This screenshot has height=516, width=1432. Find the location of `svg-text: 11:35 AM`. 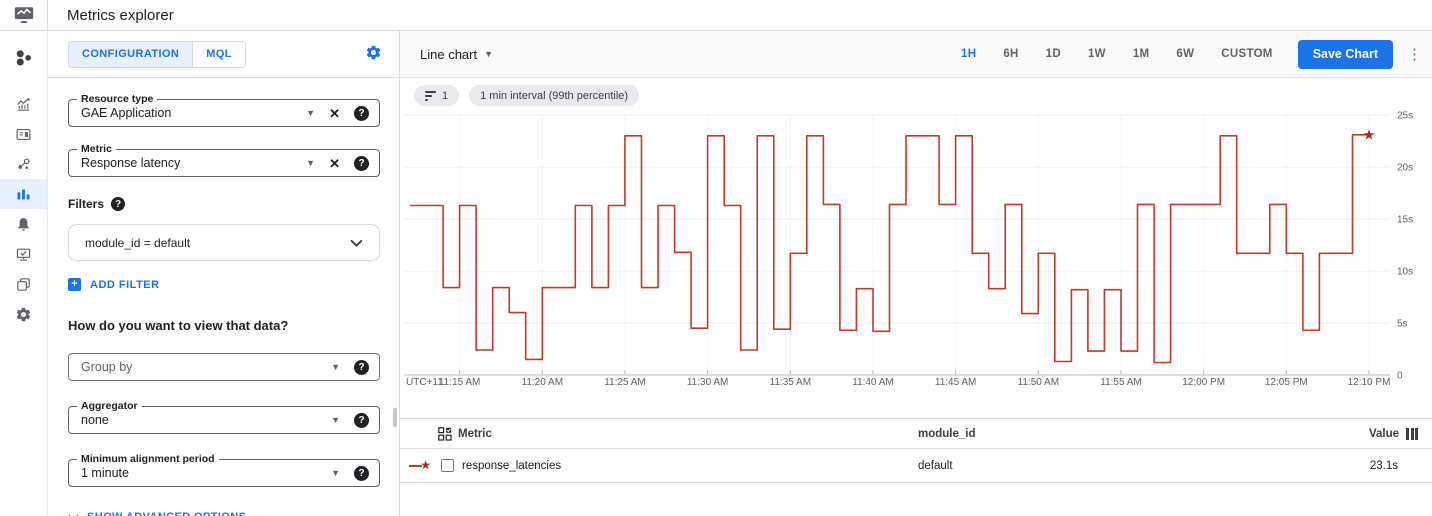

svg-text: 11:35 AM is located at coordinates (791, 382).